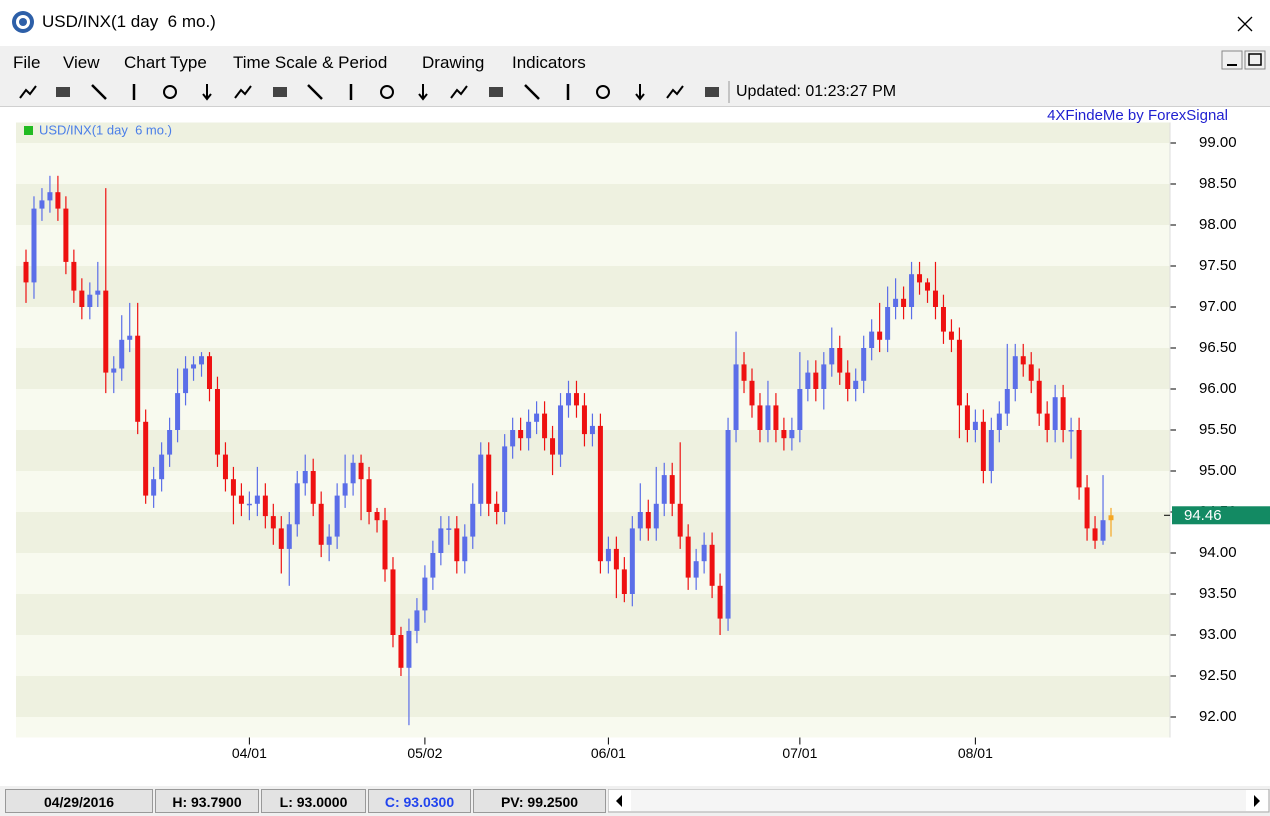 The image size is (1270, 816). What do you see at coordinates (453, 62) in the screenshot?
I see `menu-item: Drawing` at bounding box center [453, 62].